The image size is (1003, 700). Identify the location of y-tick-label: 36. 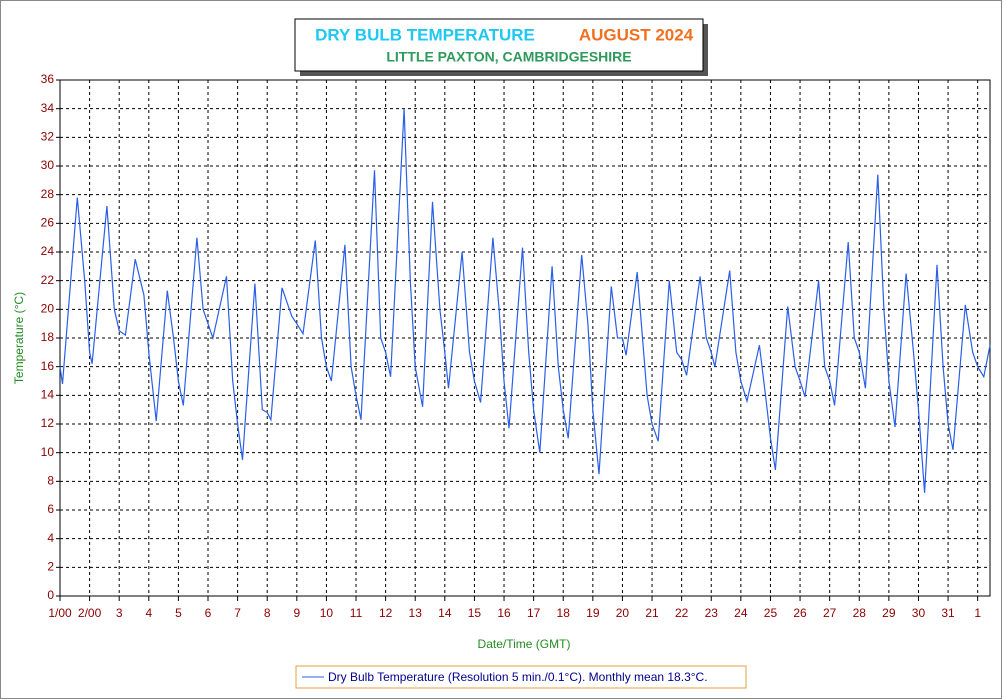
(48, 79).